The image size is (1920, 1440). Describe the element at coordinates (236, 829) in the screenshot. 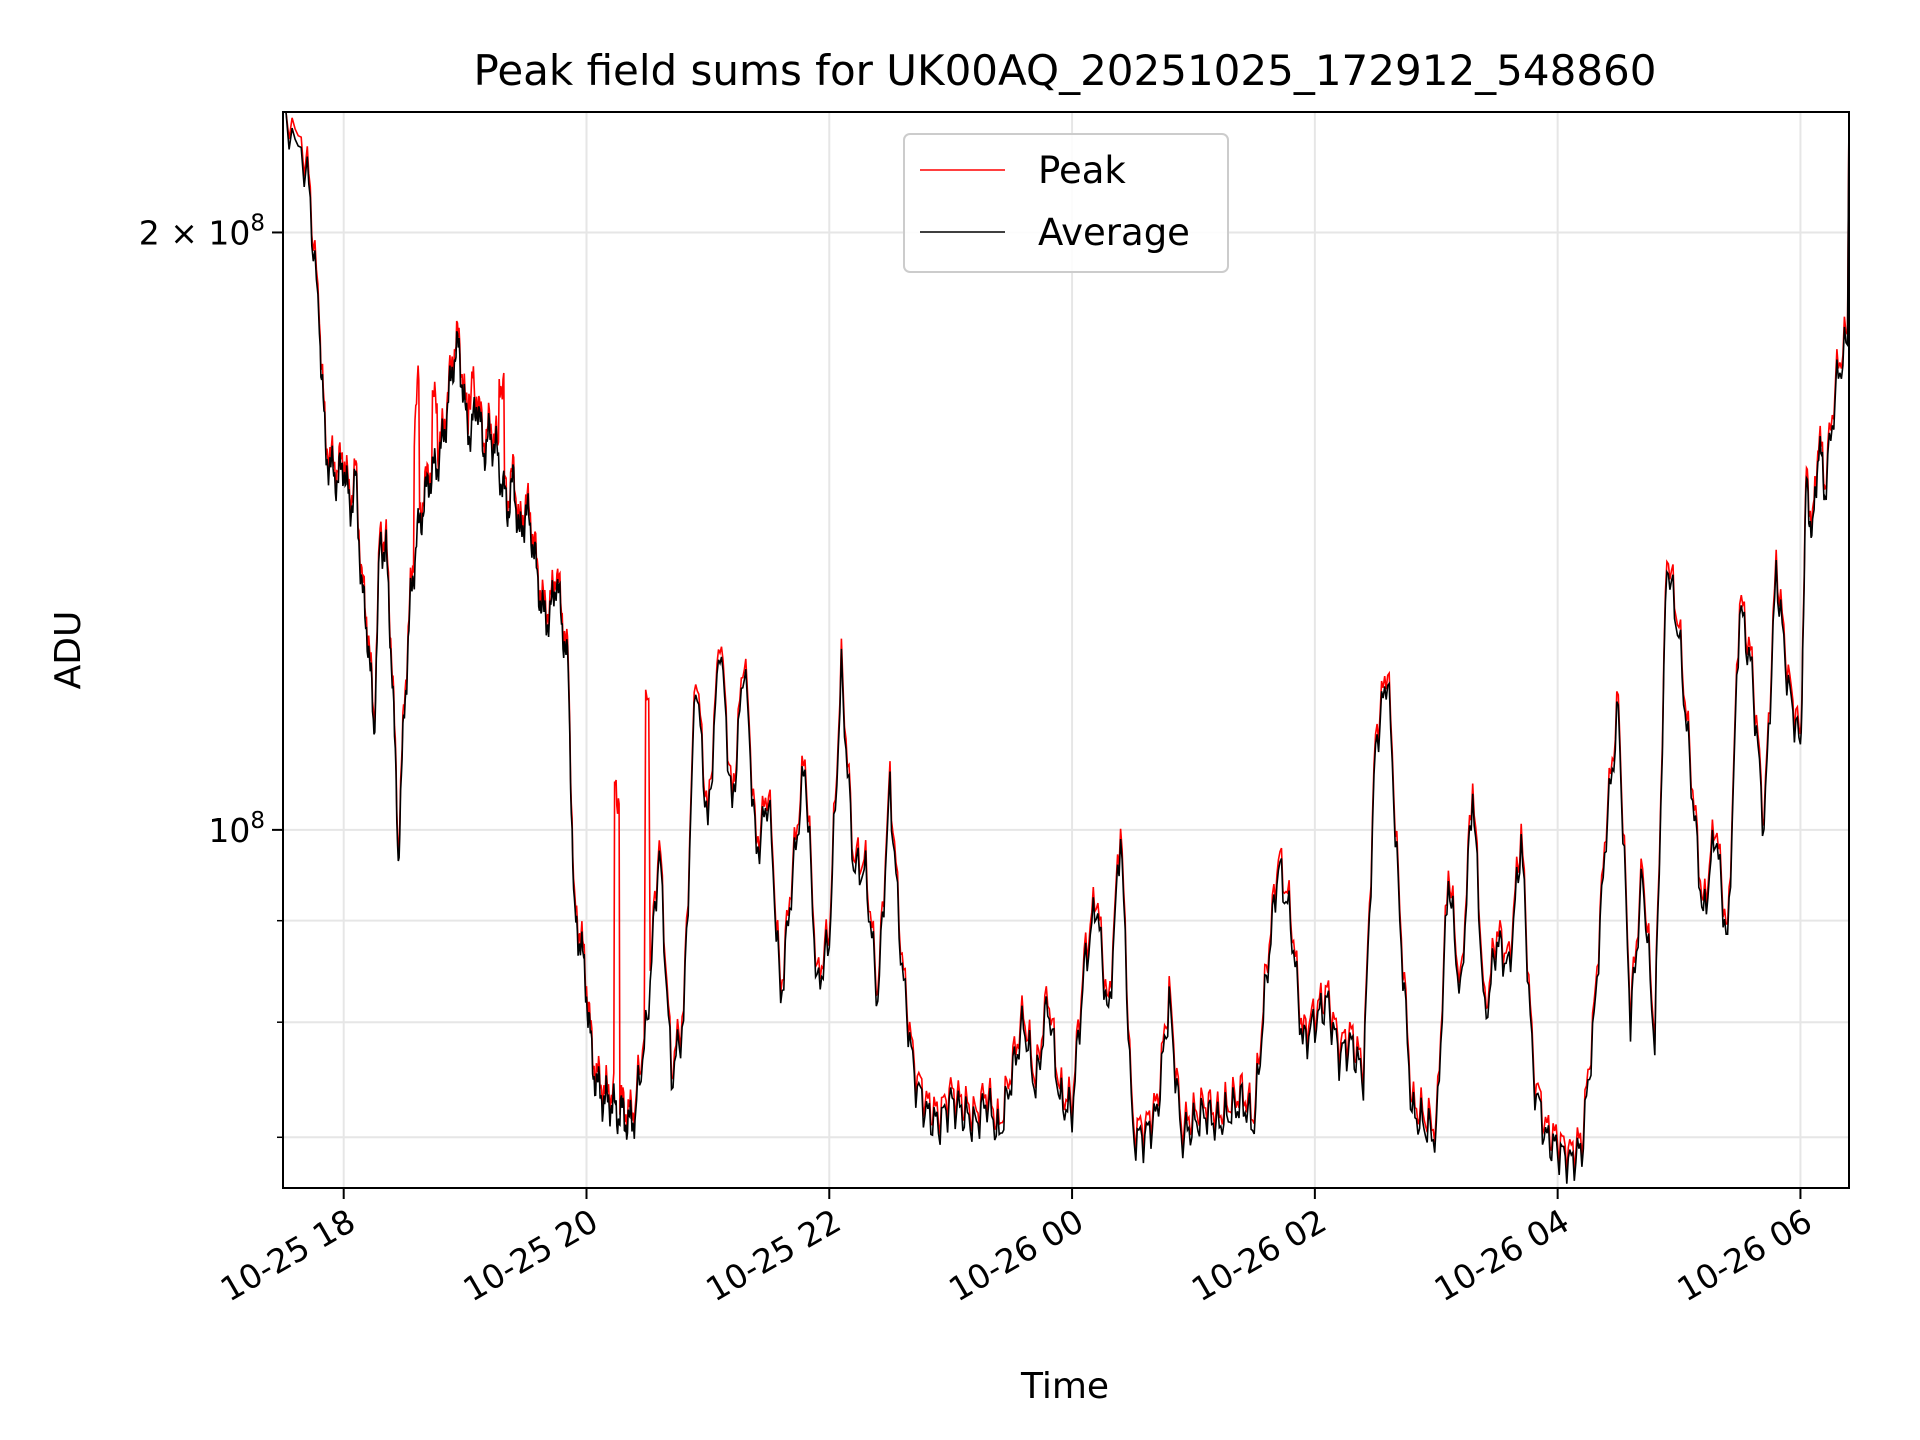

I see `y-tick-label: 108` at that location.